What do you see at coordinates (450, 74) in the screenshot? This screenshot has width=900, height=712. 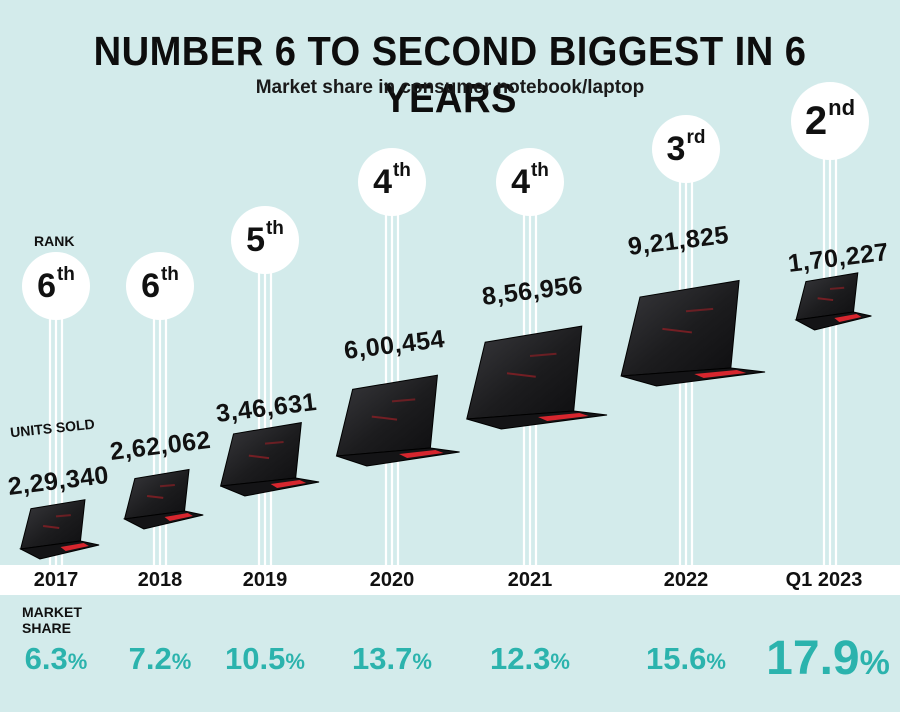 I see `chart-title: NUMBER 6 TO SECOND BIGGEST IN 6 YEARS` at bounding box center [450, 74].